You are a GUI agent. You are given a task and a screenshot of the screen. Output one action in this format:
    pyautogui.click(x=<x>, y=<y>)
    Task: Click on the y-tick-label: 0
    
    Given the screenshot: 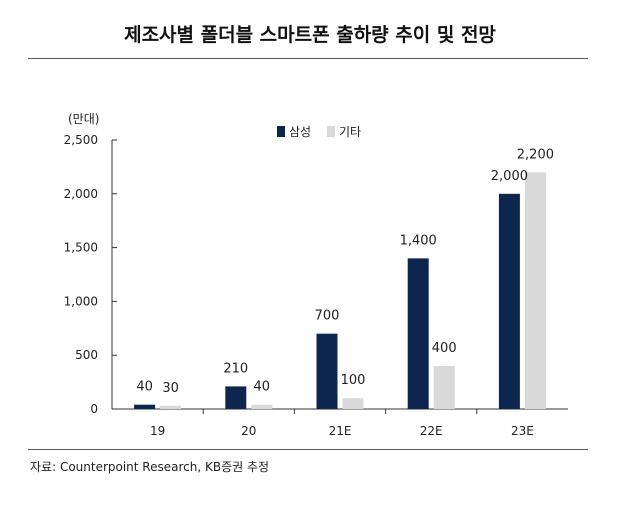 What is the action you would take?
    pyautogui.click(x=94, y=409)
    